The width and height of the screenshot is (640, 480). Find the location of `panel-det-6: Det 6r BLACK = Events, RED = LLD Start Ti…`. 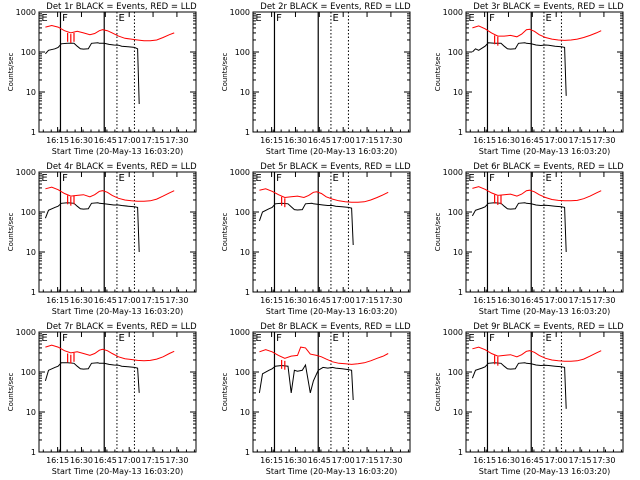

panel-det-6: Det 6r BLACK = Events, RED = LLD Start Ti… is located at coordinates (529, 239).